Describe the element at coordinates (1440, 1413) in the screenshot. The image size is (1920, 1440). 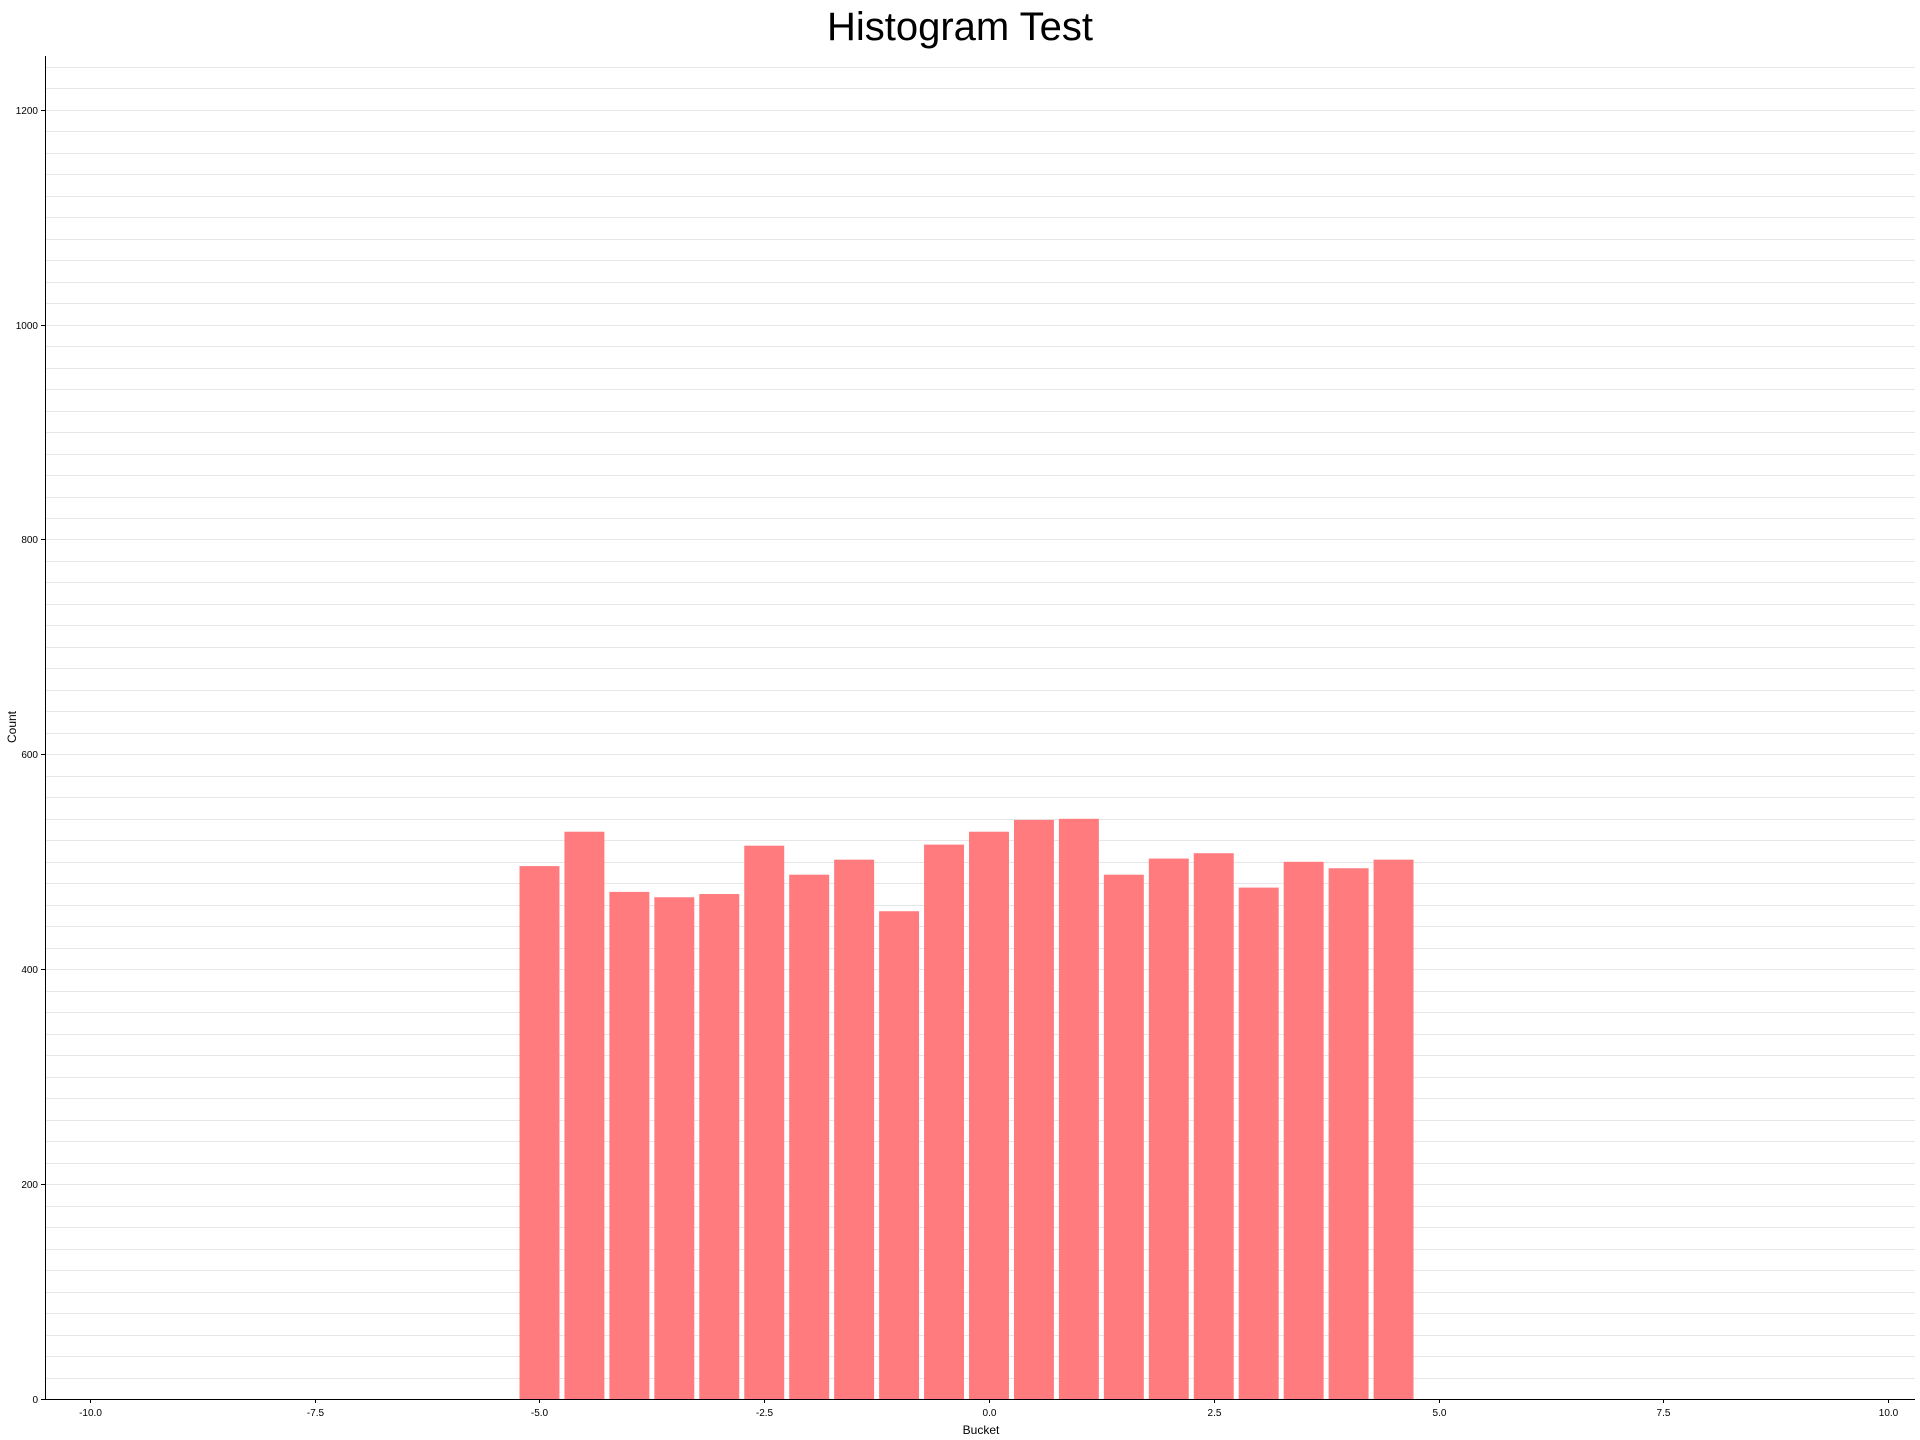
I see `x-tick-label: 5.0` at that location.